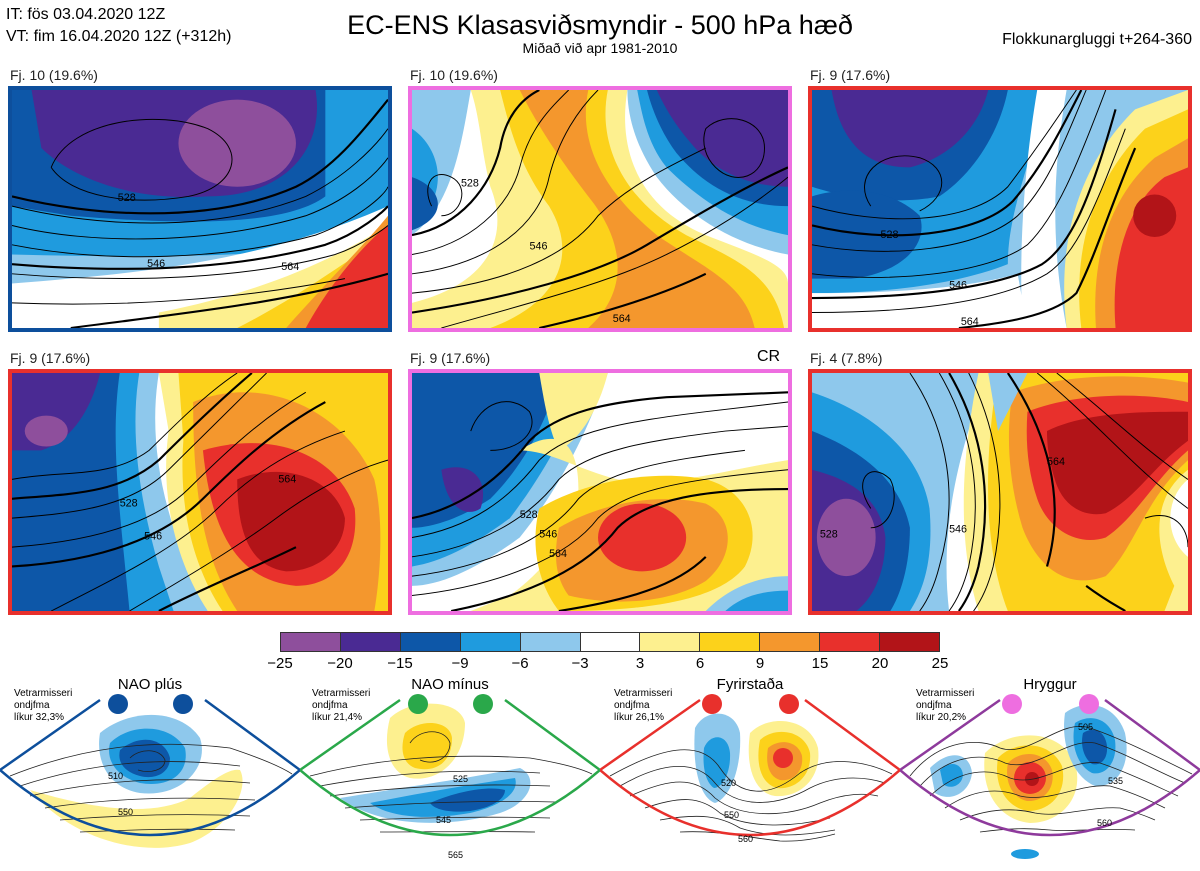 This screenshot has height=871, width=1200. I want to click on colorbar-tick: 3, so click(640, 663).